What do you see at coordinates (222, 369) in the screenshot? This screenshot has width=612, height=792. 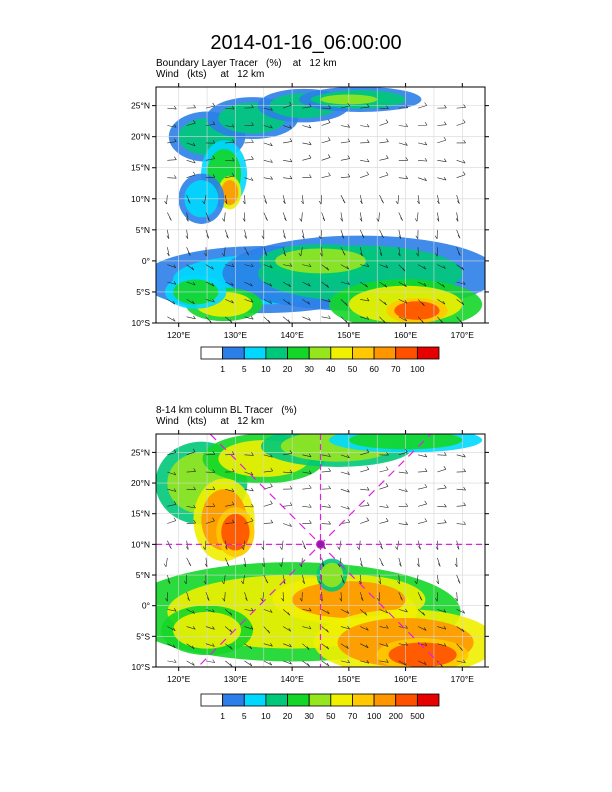 I see `colorbar-label: 1` at bounding box center [222, 369].